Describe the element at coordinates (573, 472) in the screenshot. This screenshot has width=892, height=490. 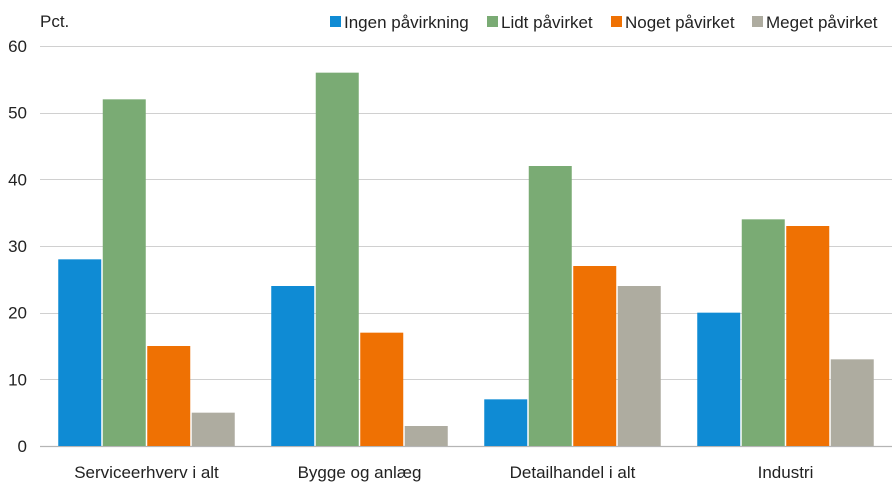
I see `x-category-label: Detailhandel i alt` at that location.